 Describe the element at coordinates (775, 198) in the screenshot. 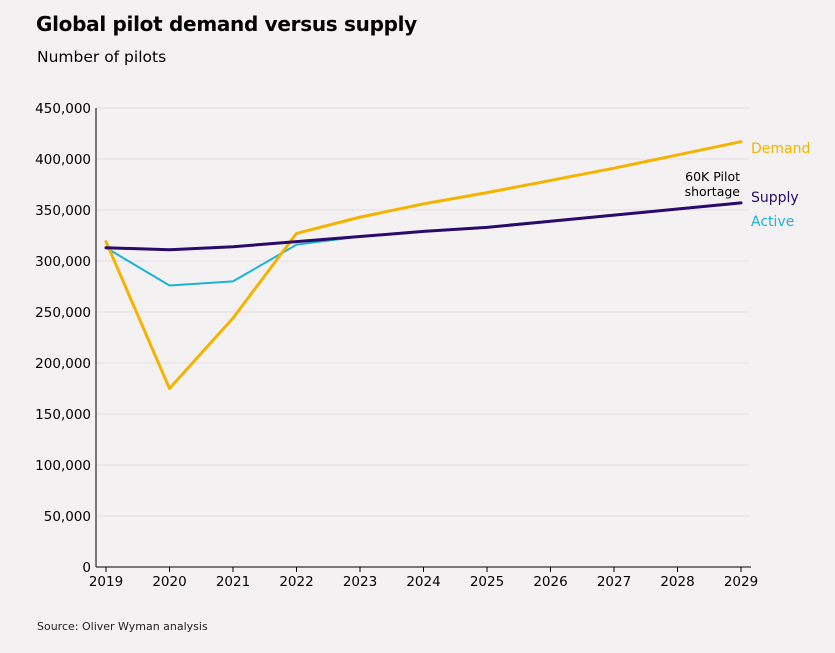

I see `series-label-supply: Supply` at that location.